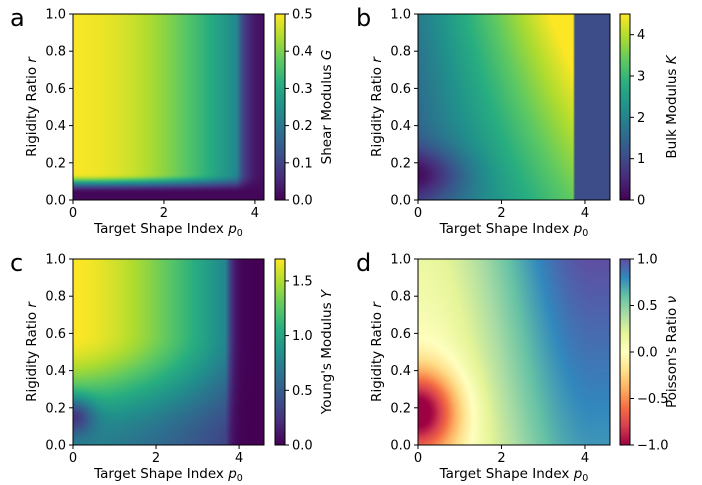 The height and width of the screenshot is (485, 702). What do you see at coordinates (327, 107) in the screenshot?
I see `colorbar-label: Shear Modulus G` at bounding box center [327, 107].